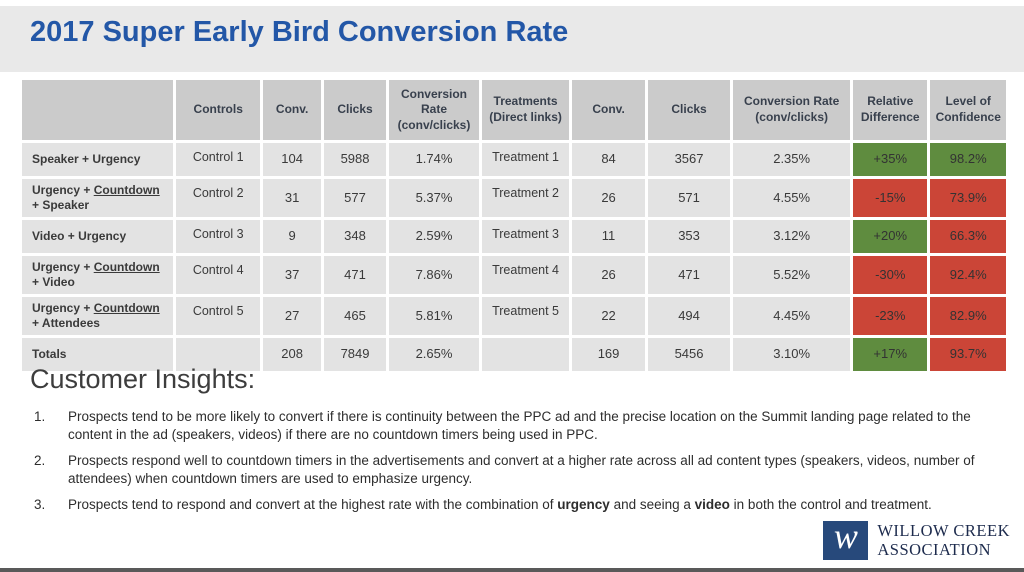 The image size is (1024, 572). What do you see at coordinates (434, 275) in the screenshot?
I see `control-rate-cell: 7.86%` at bounding box center [434, 275].